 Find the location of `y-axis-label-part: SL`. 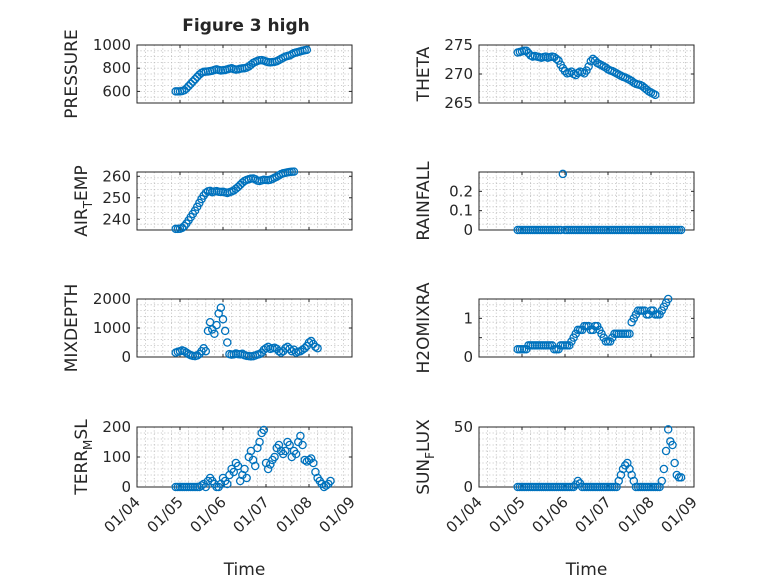

y-axis-label-part: SL is located at coordinates (82, 429).